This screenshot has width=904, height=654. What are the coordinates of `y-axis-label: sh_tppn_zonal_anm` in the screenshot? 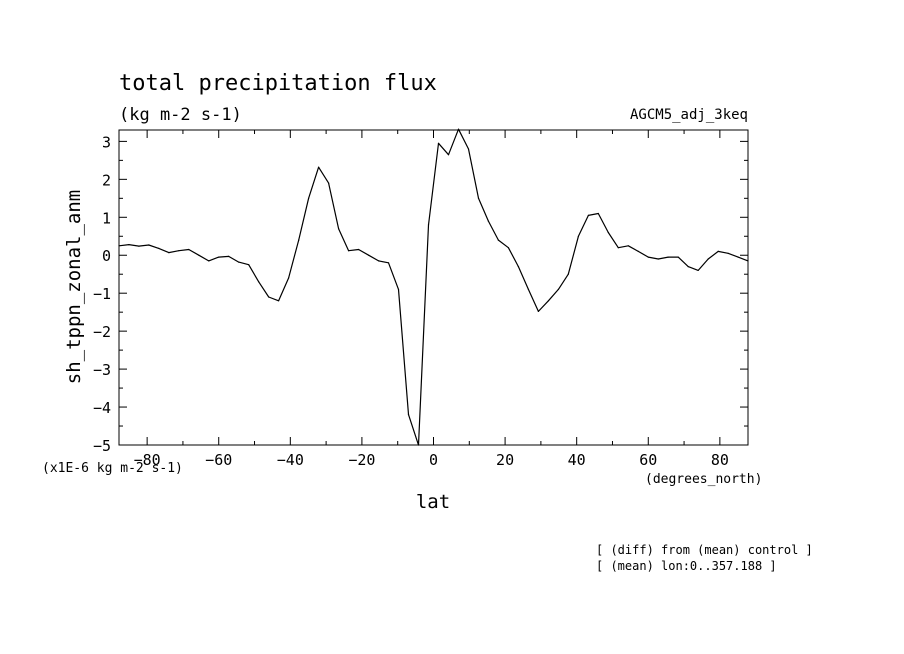 It's located at (74, 287).